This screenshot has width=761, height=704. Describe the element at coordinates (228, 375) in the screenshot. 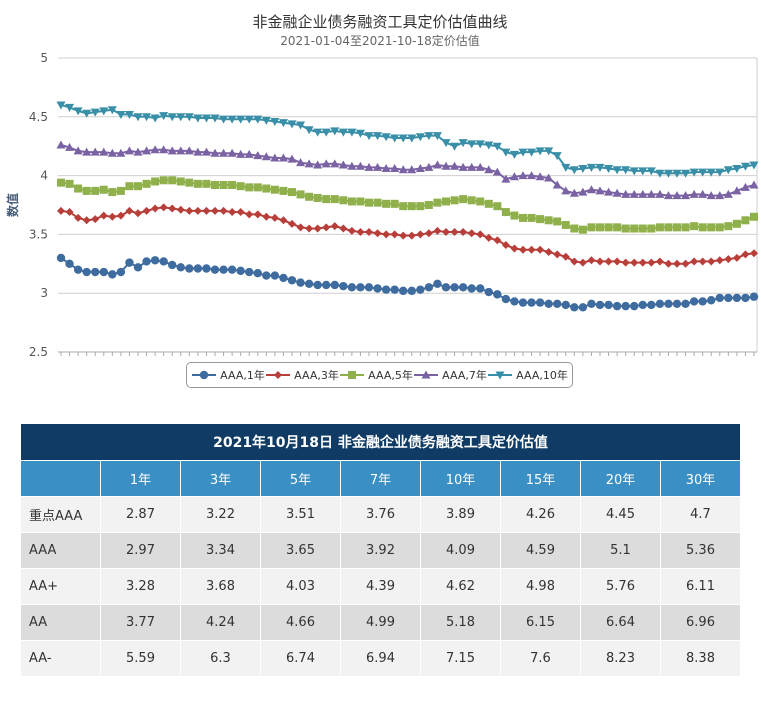

I see `legend-item: AAA,1年` at that location.